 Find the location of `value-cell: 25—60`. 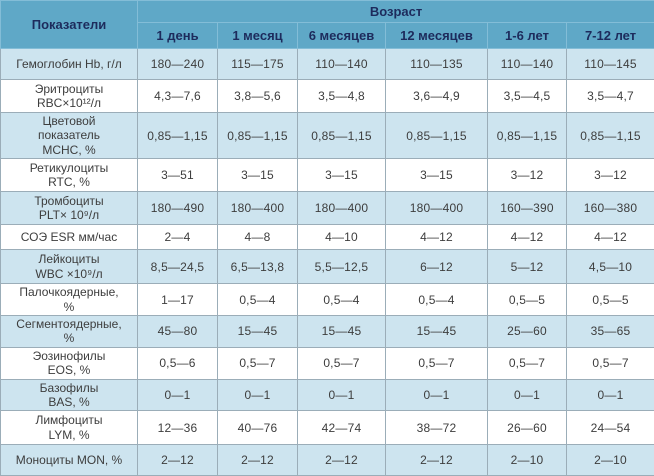

value-cell: 25—60 is located at coordinates (527, 331).